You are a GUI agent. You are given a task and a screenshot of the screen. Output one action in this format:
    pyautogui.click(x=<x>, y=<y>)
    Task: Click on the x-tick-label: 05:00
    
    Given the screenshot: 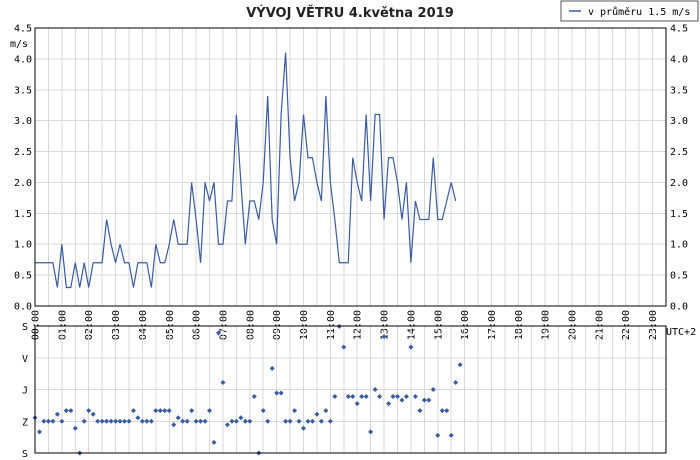 What is the action you would take?
    pyautogui.click(x=170, y=325)
    